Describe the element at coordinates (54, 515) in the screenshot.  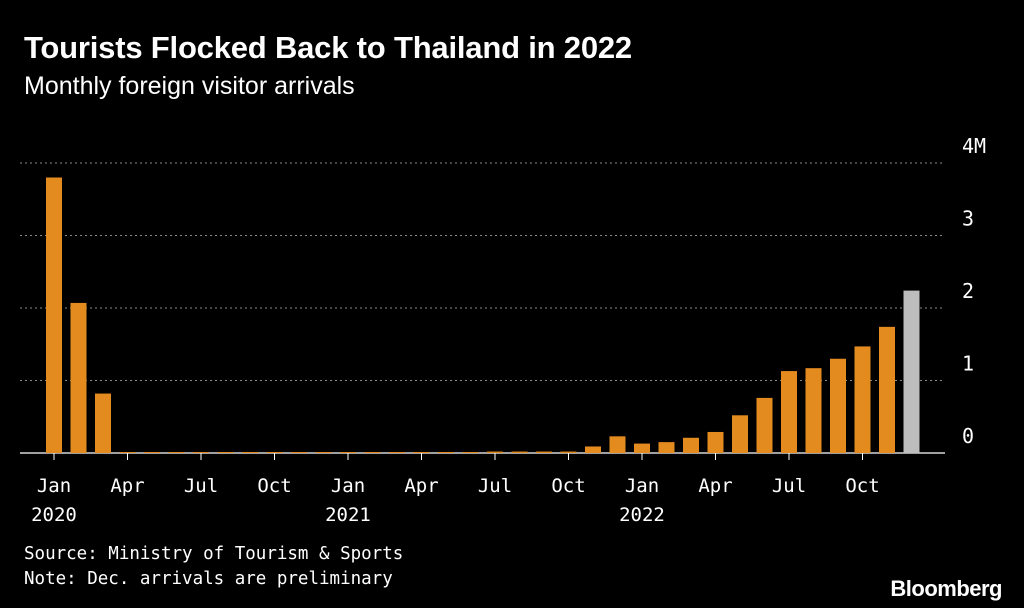
I see `x-year-label: 2020` at that location.